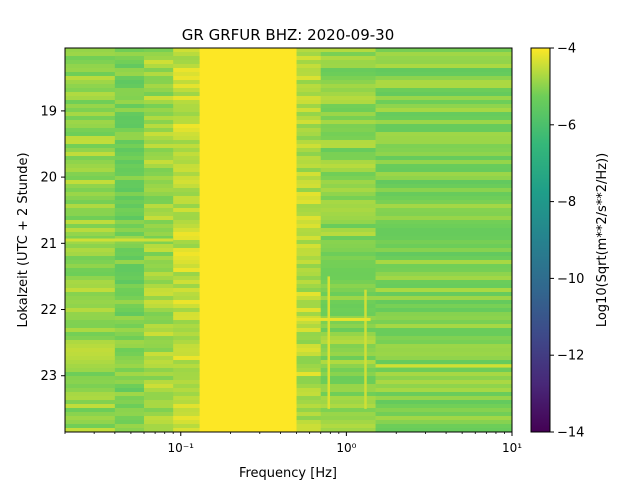  Describe the element at coordinates (346, 448) in the screenshot. I see `x-tick-label: 10⁰` at that location.